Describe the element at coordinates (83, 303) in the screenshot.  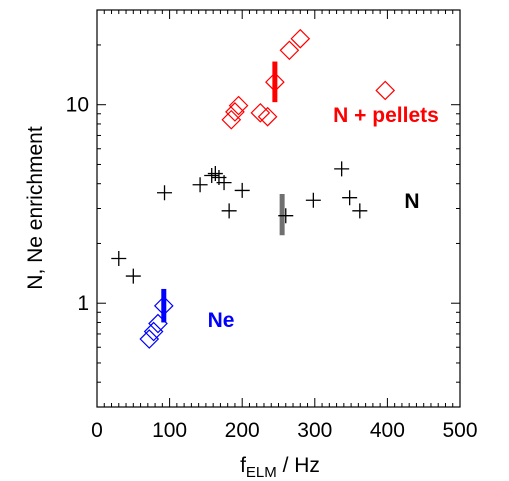
I see `y-tick-label: 1` at that location.